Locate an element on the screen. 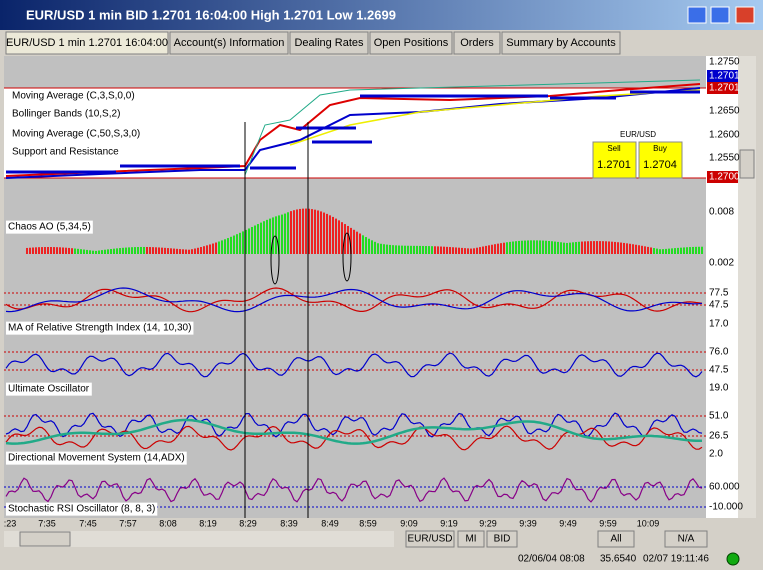  close-button is located at coordinates (745, 15).